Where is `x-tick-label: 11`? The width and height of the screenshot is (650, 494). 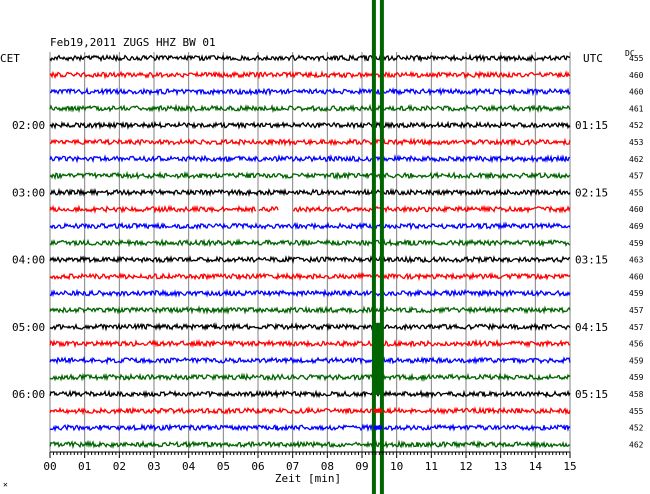 x-tick-label: 11 is located at coordinates (431, 466).